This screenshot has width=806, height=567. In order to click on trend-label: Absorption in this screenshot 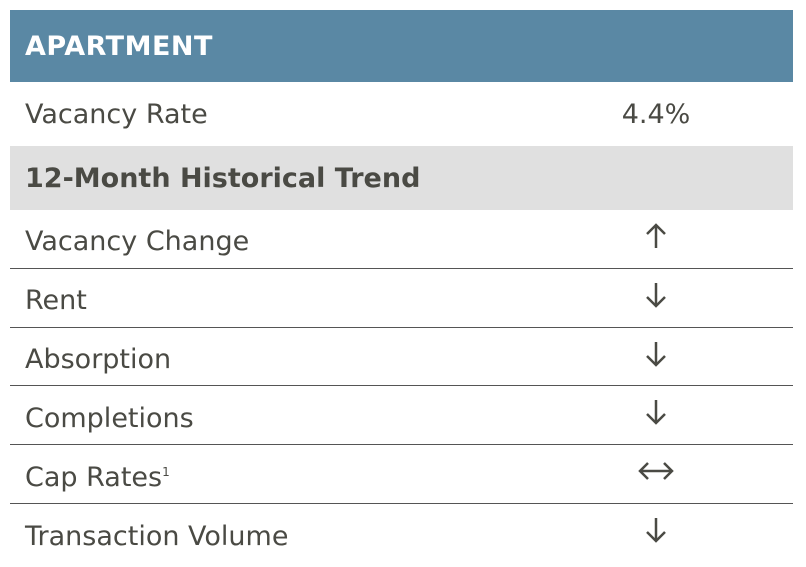, I will do `click(98, 359)`.